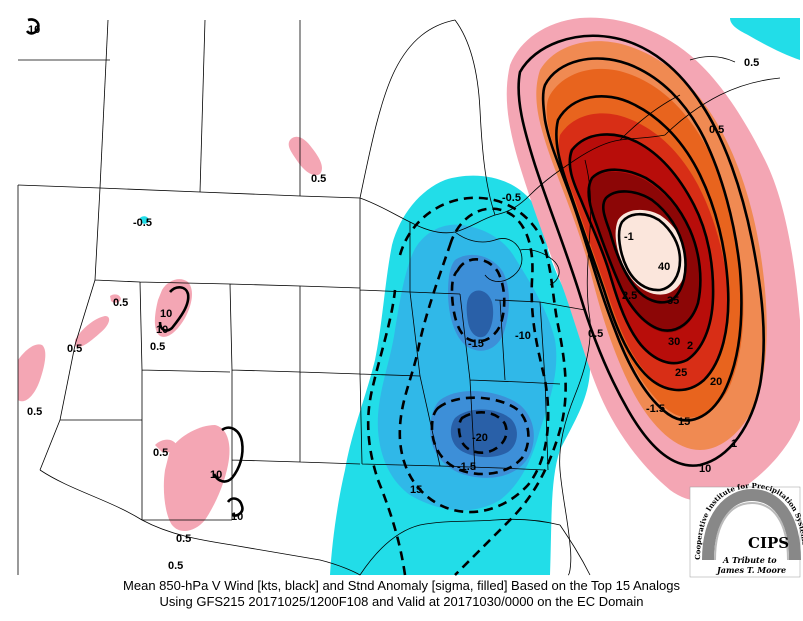 Image resolution: width=803 pixels, height=621 pixels. I want to click on contour-pos-10-wy, so click(174, 309).